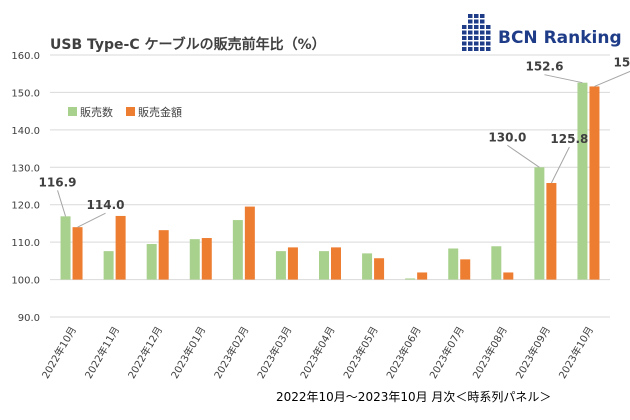 The width and height of the screenshot is (630, 420). What do you see at coordinates (188, 352) in the screenshot?
I see `x-tick-label: 2023年01月` at bounding box center [188, 352].